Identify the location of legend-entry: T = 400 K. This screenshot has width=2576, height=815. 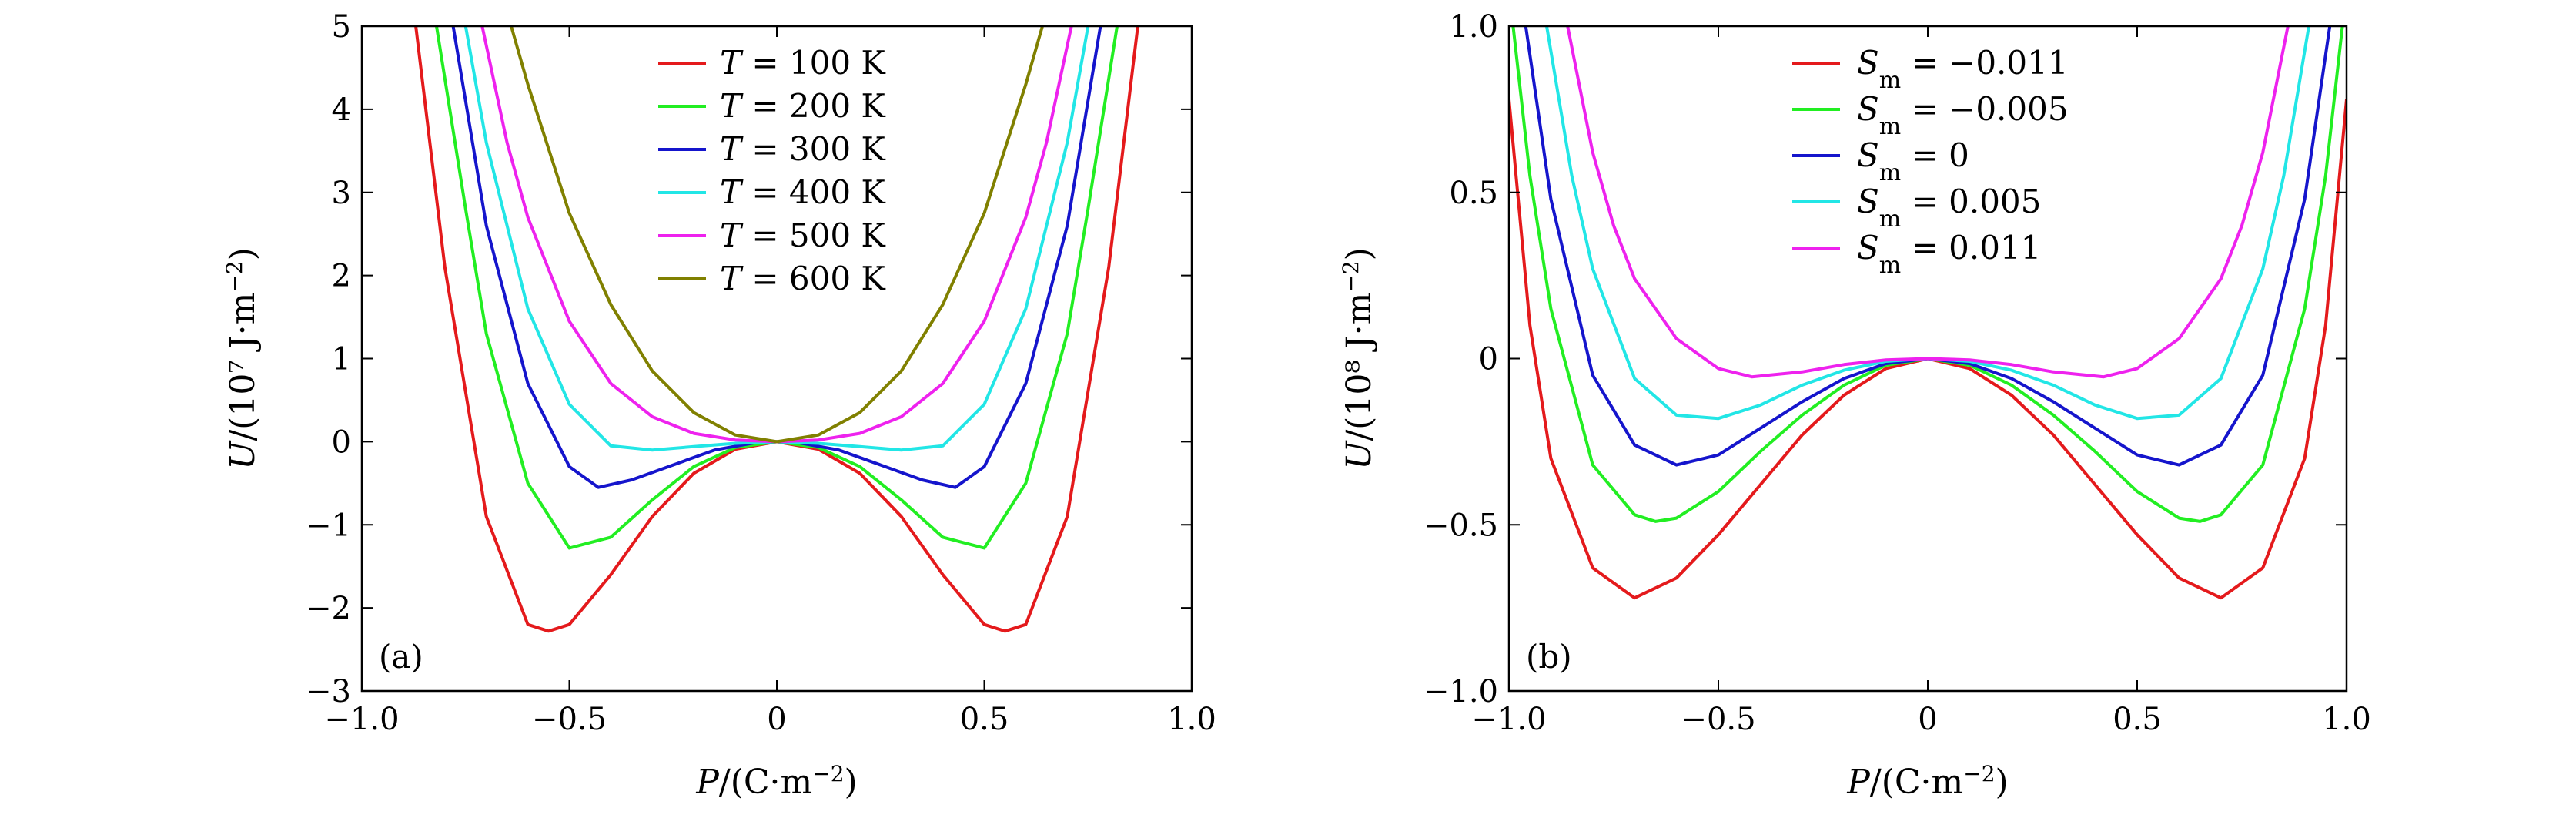
(803, 192).